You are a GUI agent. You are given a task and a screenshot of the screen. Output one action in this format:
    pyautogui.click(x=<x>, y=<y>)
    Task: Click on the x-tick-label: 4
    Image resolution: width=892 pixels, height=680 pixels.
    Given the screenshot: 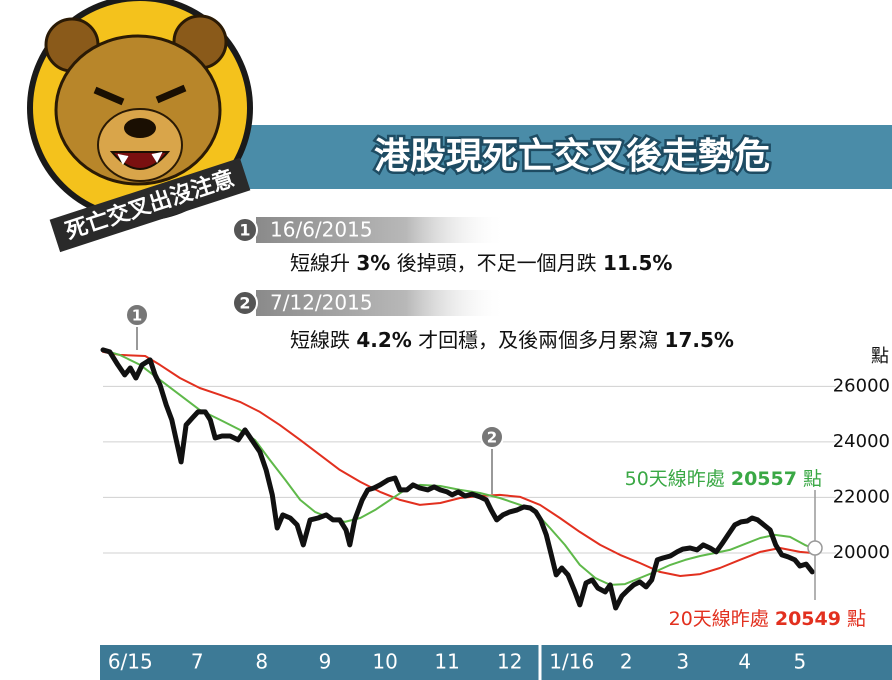 What is the action you would take?
    pyautogui.click(x=744, y=662)
    